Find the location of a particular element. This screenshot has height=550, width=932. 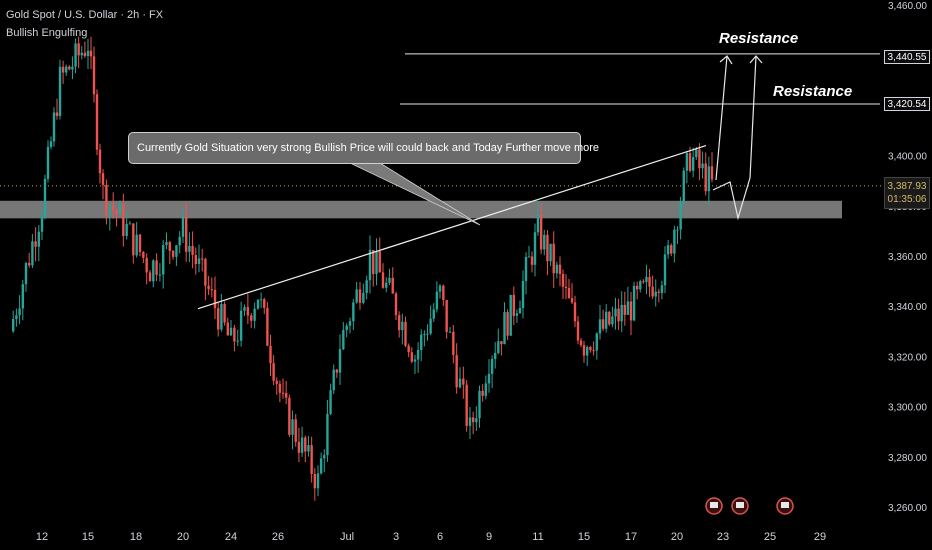

resistance-price-tag-upper: 3,440.55 is located at coordinates (907, 57).